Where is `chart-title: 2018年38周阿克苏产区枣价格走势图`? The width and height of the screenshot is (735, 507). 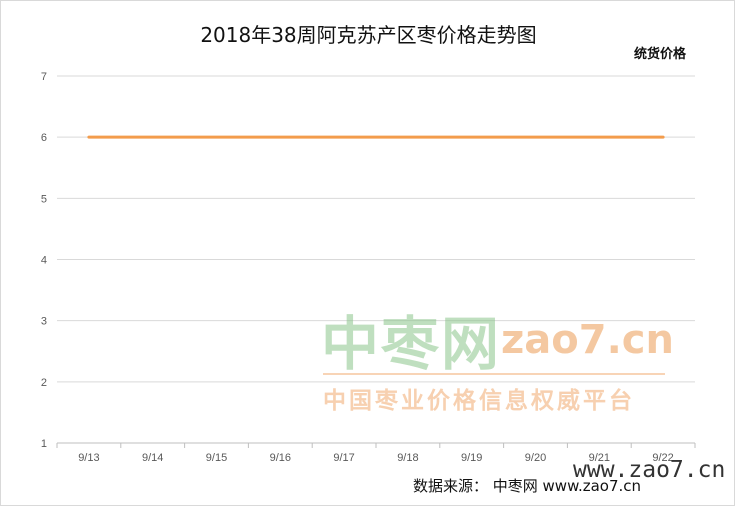
chart-title: 2018年38周阿克苏产区枣价格走势图 is located at coordinates (368, 35).